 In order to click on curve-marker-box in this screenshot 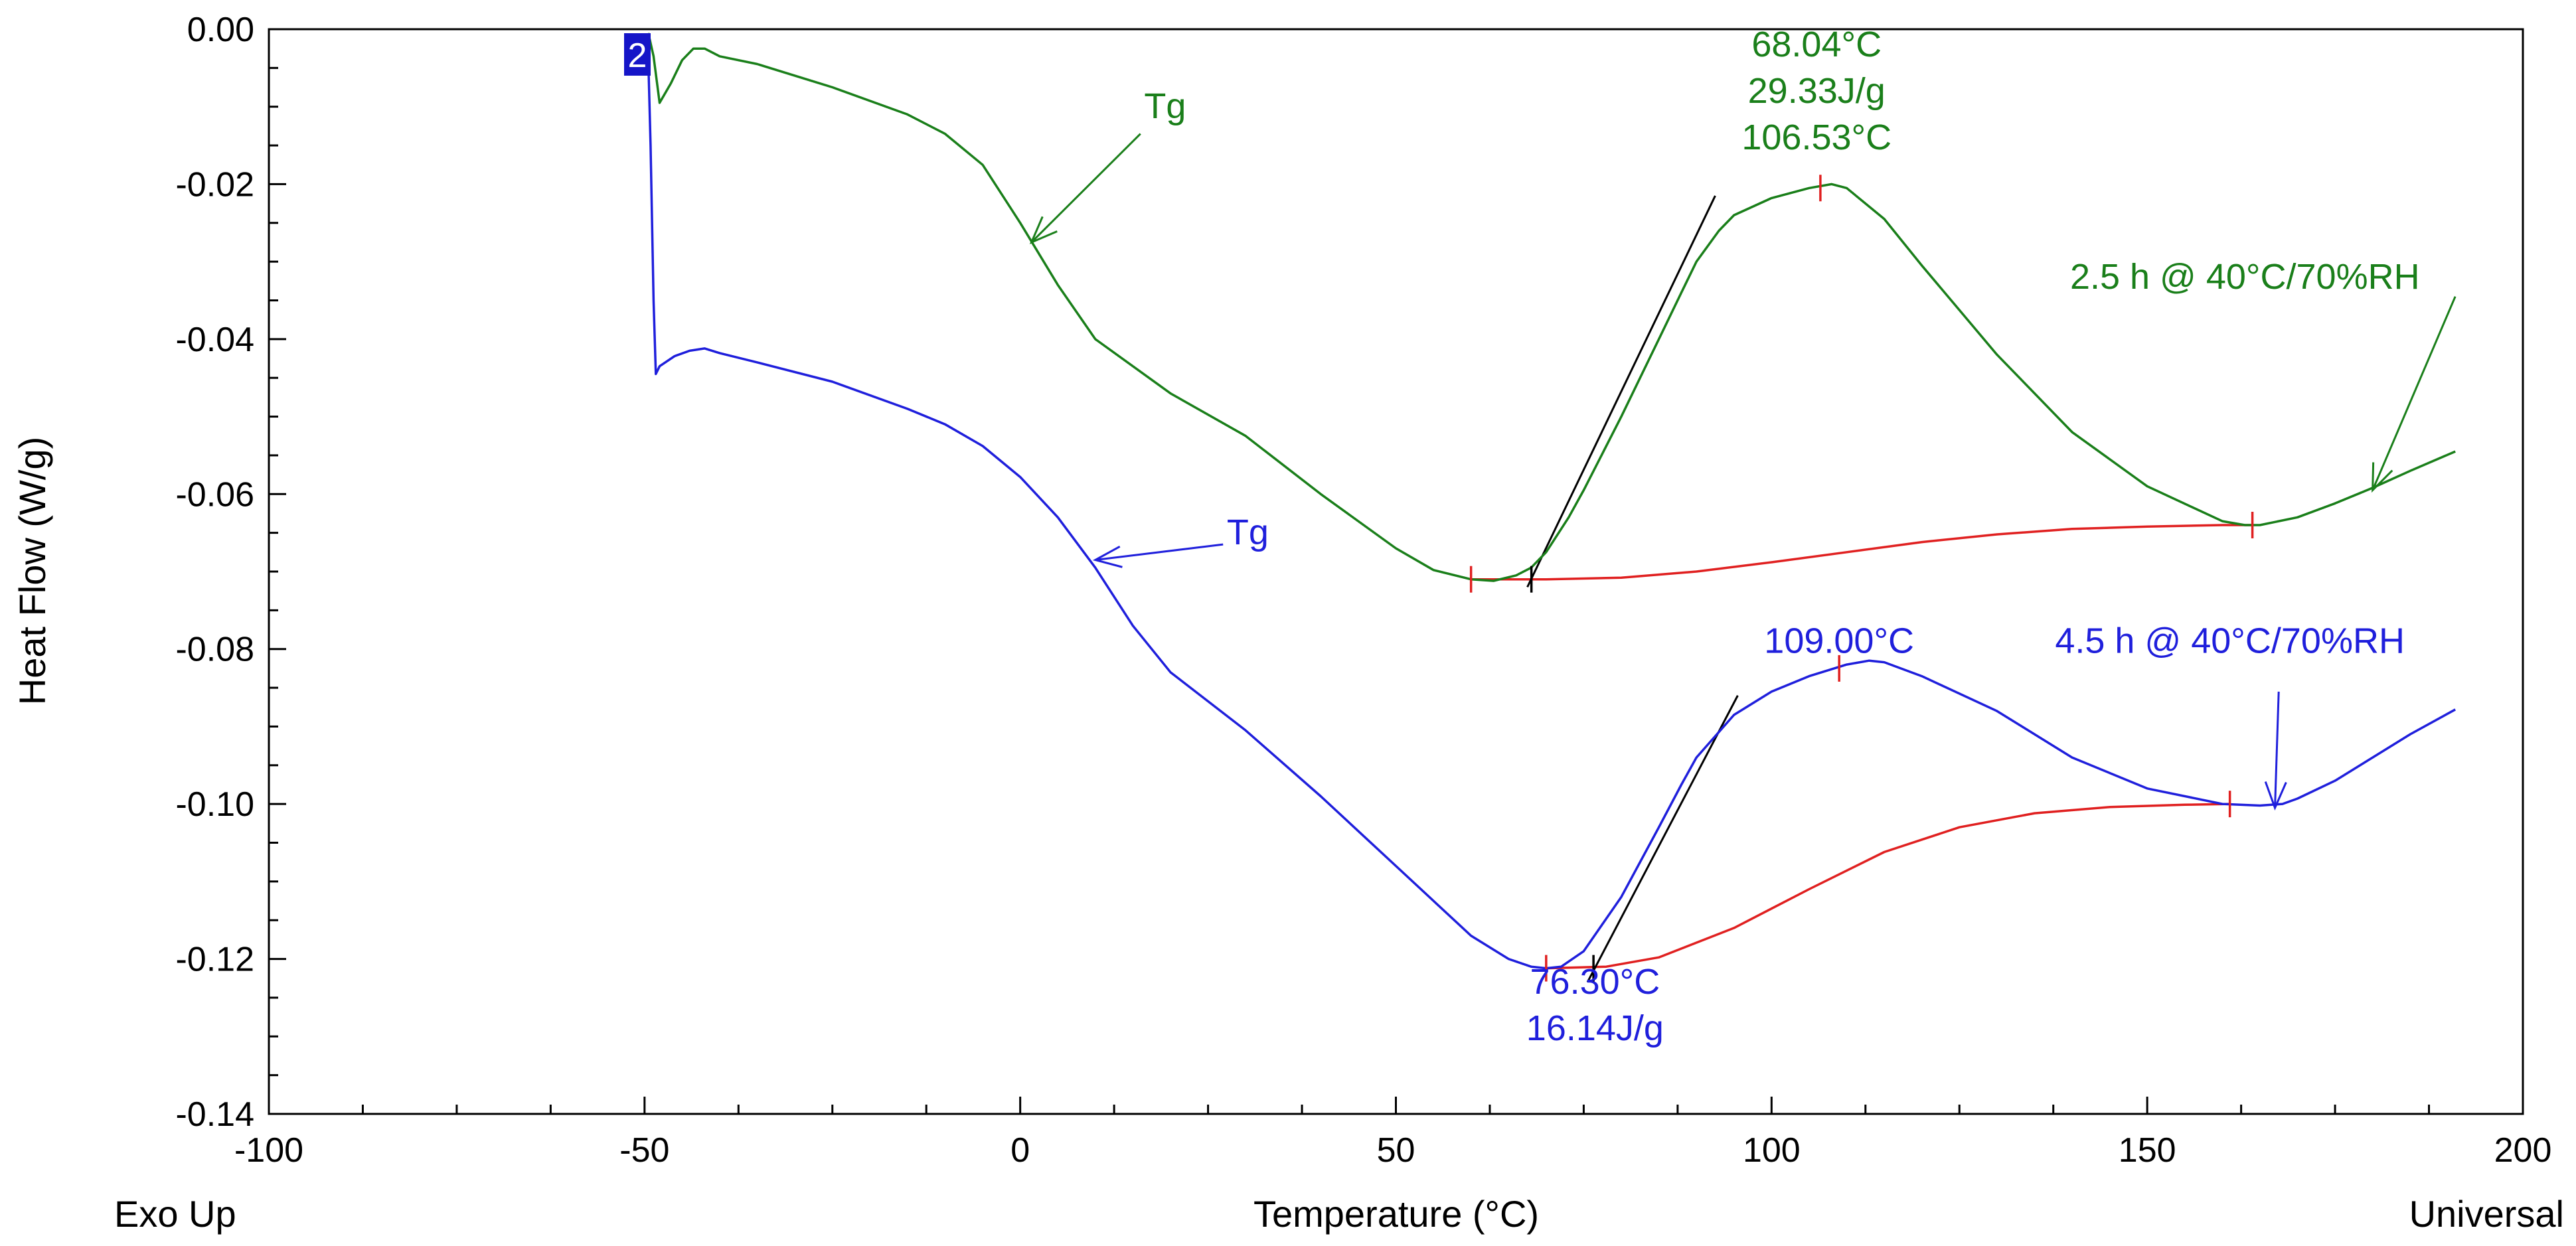, I will do `click(637, 54)`.